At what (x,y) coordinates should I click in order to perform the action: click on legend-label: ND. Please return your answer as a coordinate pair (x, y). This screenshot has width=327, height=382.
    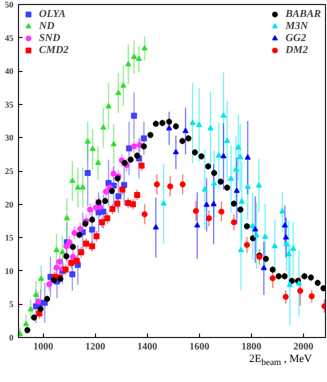
    Looking at the image, I should click on (47, 26).